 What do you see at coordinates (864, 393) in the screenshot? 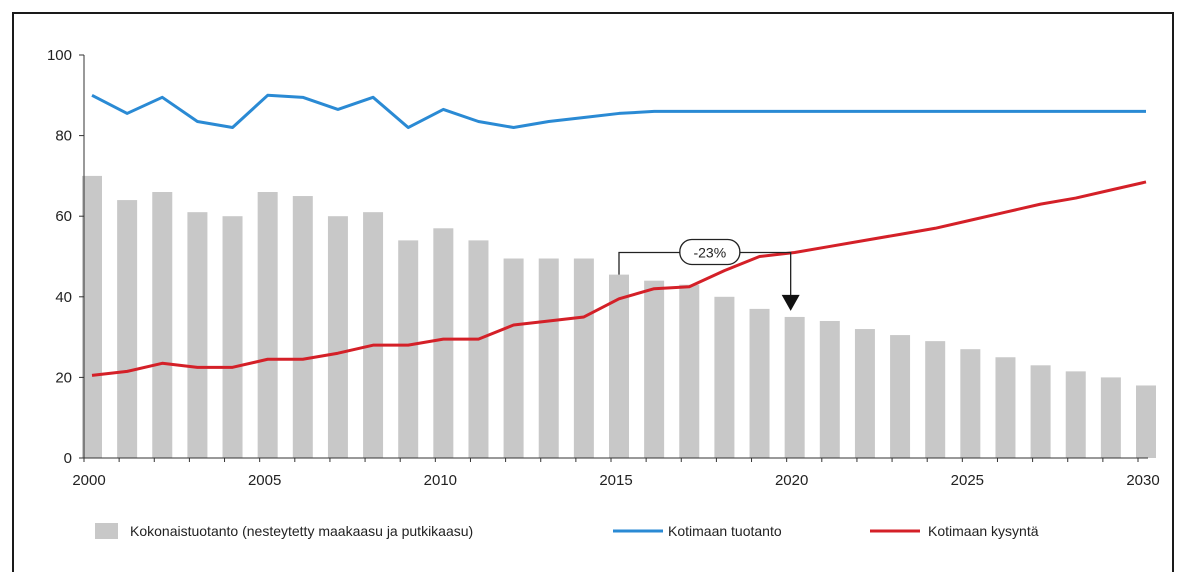
I see `bar-2022` at bounding box center [864, 393].